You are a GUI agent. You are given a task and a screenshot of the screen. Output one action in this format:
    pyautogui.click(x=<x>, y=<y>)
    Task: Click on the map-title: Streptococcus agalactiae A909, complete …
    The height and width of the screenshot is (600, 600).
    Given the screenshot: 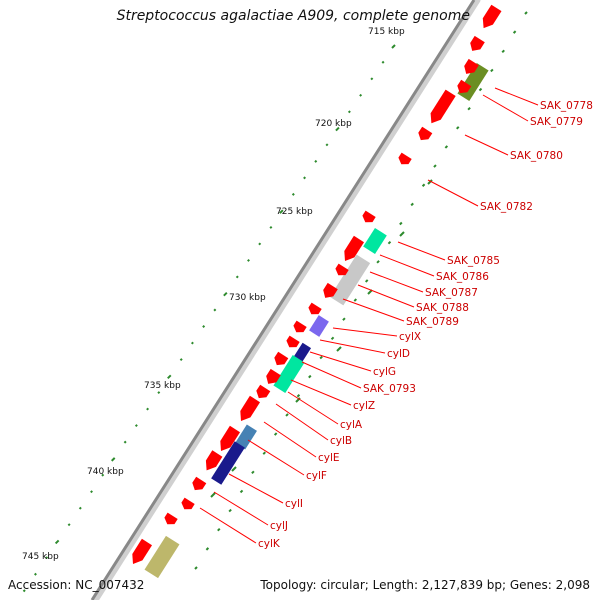 What is the action you would take?
    pyautogui.click(x=293, y=16)
    